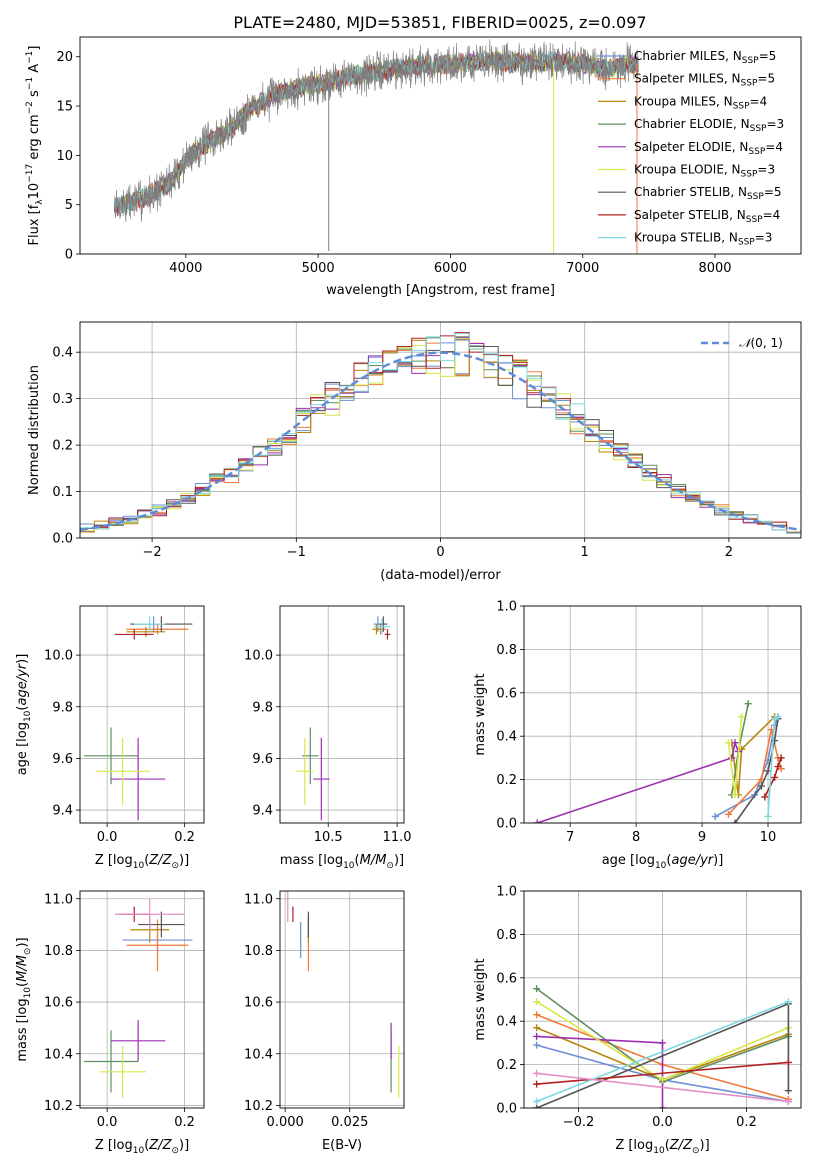 This screenshot has height=1174, width=819. Describe the element at coordinates (714, 268) in the screenshot. I see `x-tick-label: 8000` at that location.